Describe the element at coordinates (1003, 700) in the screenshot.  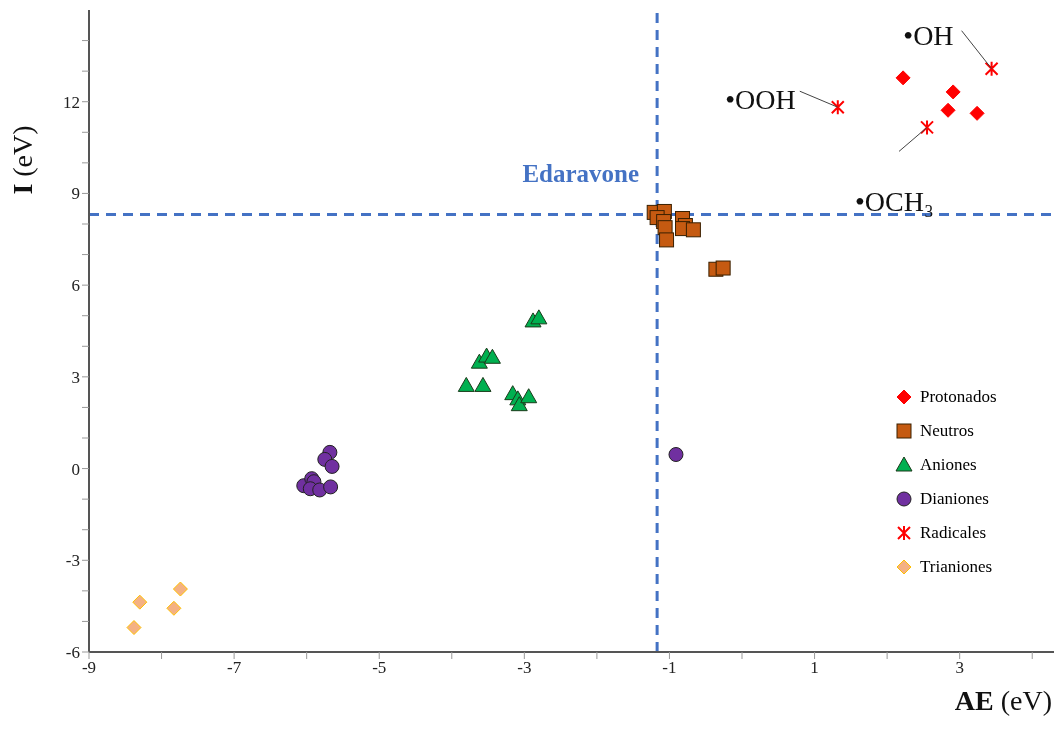
I see `x-axis-title: AE (eV)` at that location.